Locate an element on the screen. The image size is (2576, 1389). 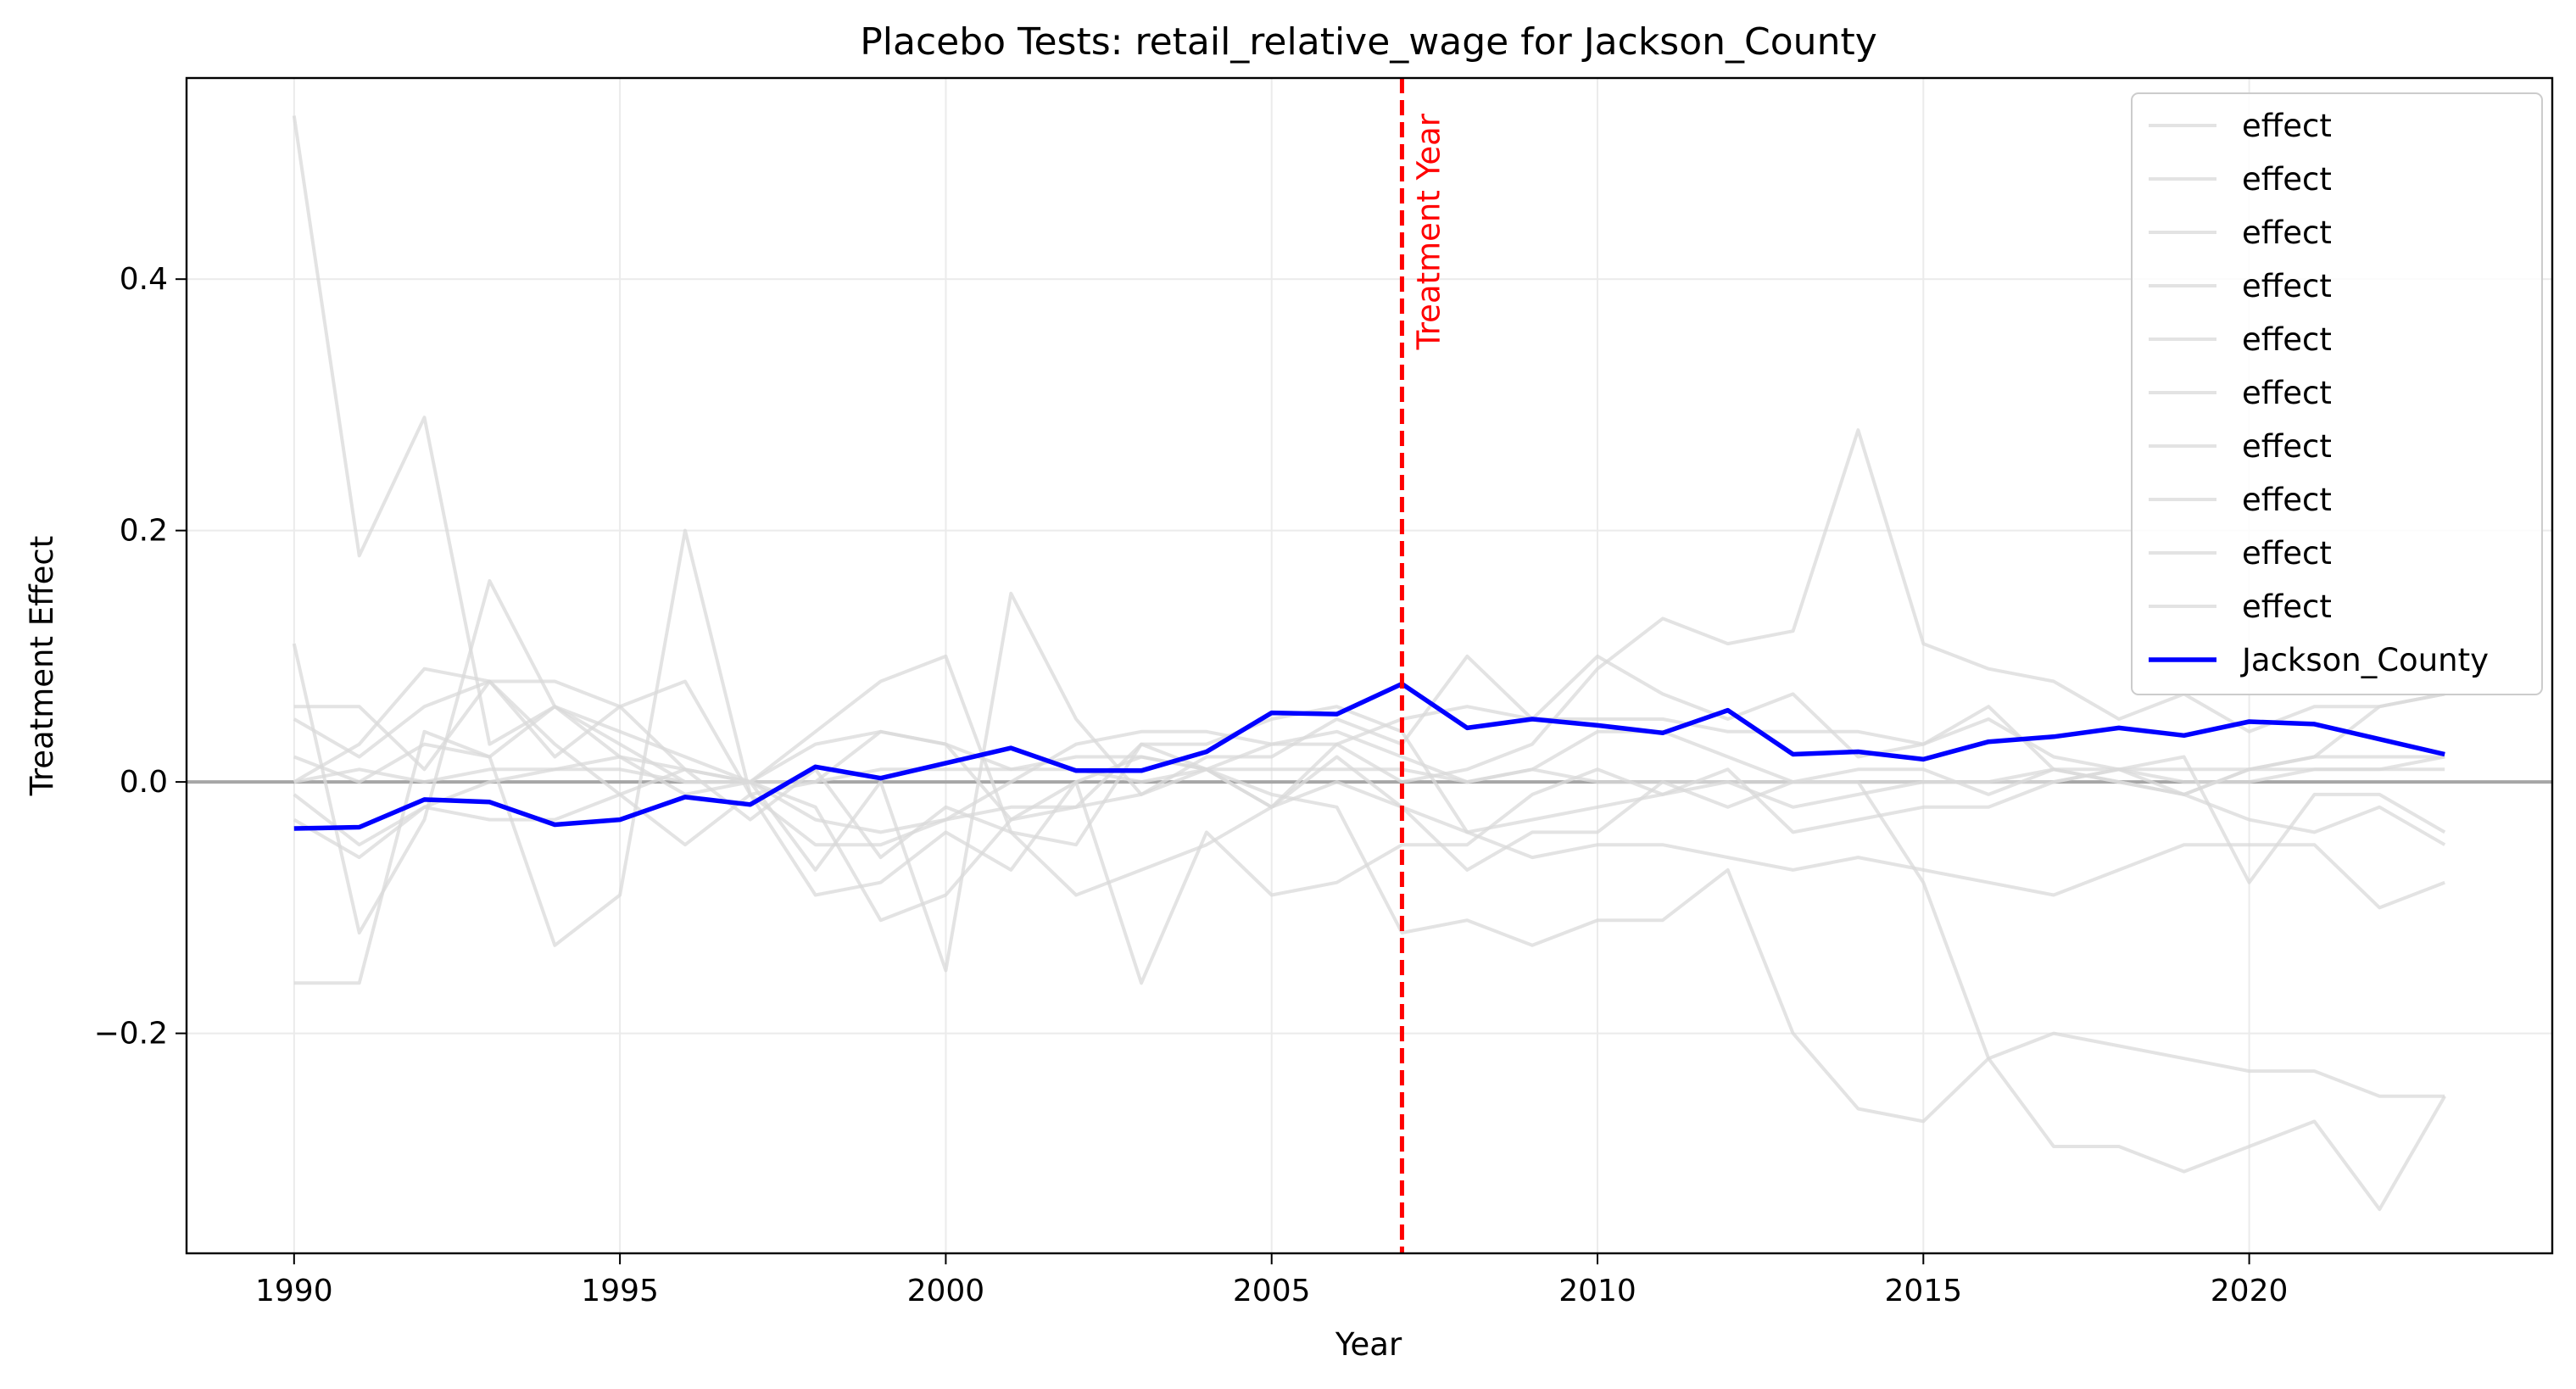
x-axis-ticks: 1990 1995 2000 2005 2010 2015 2020 is located at coordinates (1271, 1280).